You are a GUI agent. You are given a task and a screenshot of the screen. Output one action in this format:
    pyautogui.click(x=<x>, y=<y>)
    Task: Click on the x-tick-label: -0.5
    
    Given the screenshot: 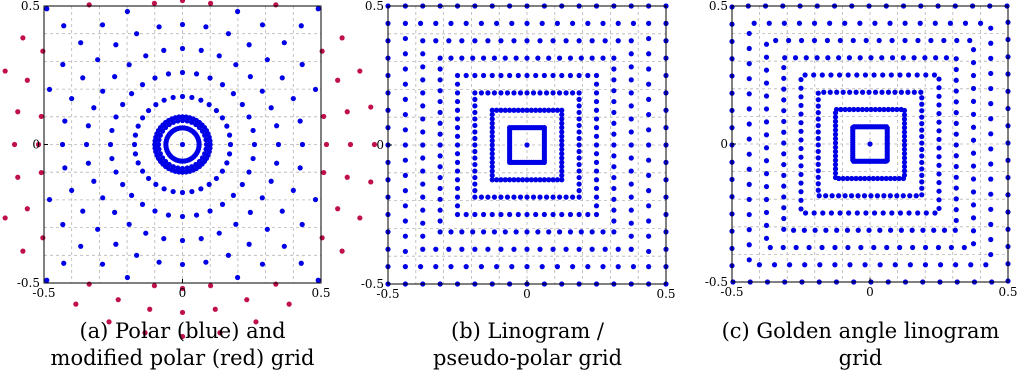 What is the action you would take?
    pyautogui.click(x=43, y=293)
    